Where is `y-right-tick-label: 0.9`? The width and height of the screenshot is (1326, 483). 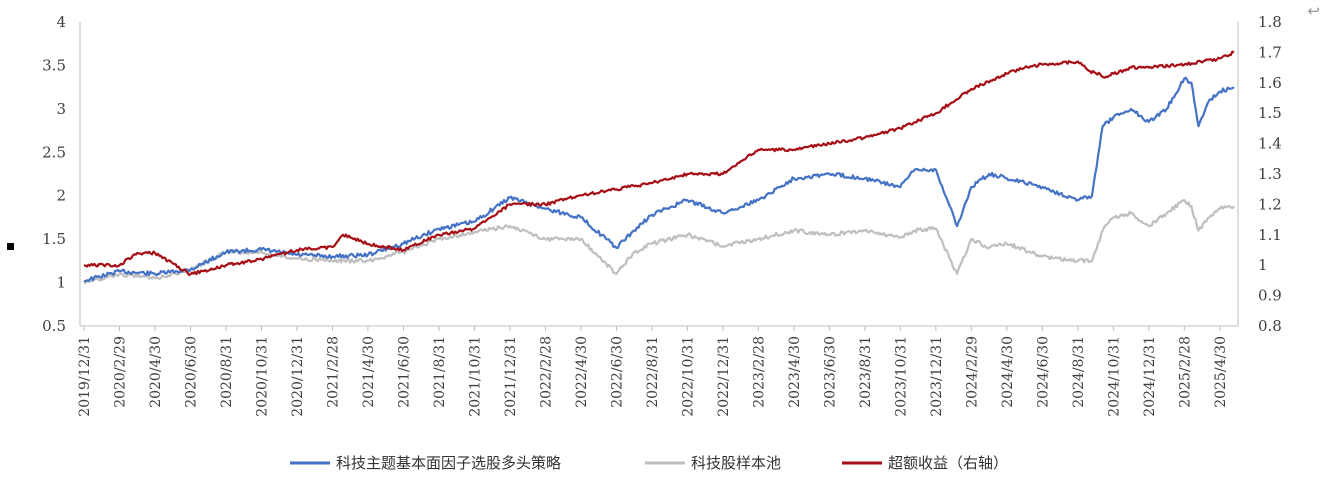 y-right-tick-label: 0.9 is located at coordinates (1270, 296).